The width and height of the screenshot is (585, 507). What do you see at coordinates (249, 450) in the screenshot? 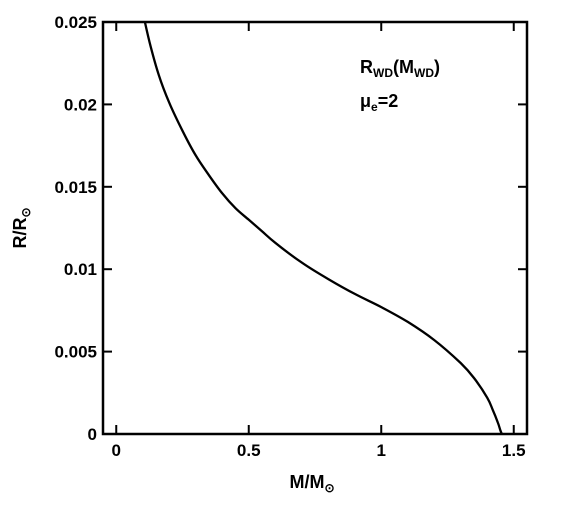
I see `x-tick-label: 0.5` at bounding box center [249, 450].